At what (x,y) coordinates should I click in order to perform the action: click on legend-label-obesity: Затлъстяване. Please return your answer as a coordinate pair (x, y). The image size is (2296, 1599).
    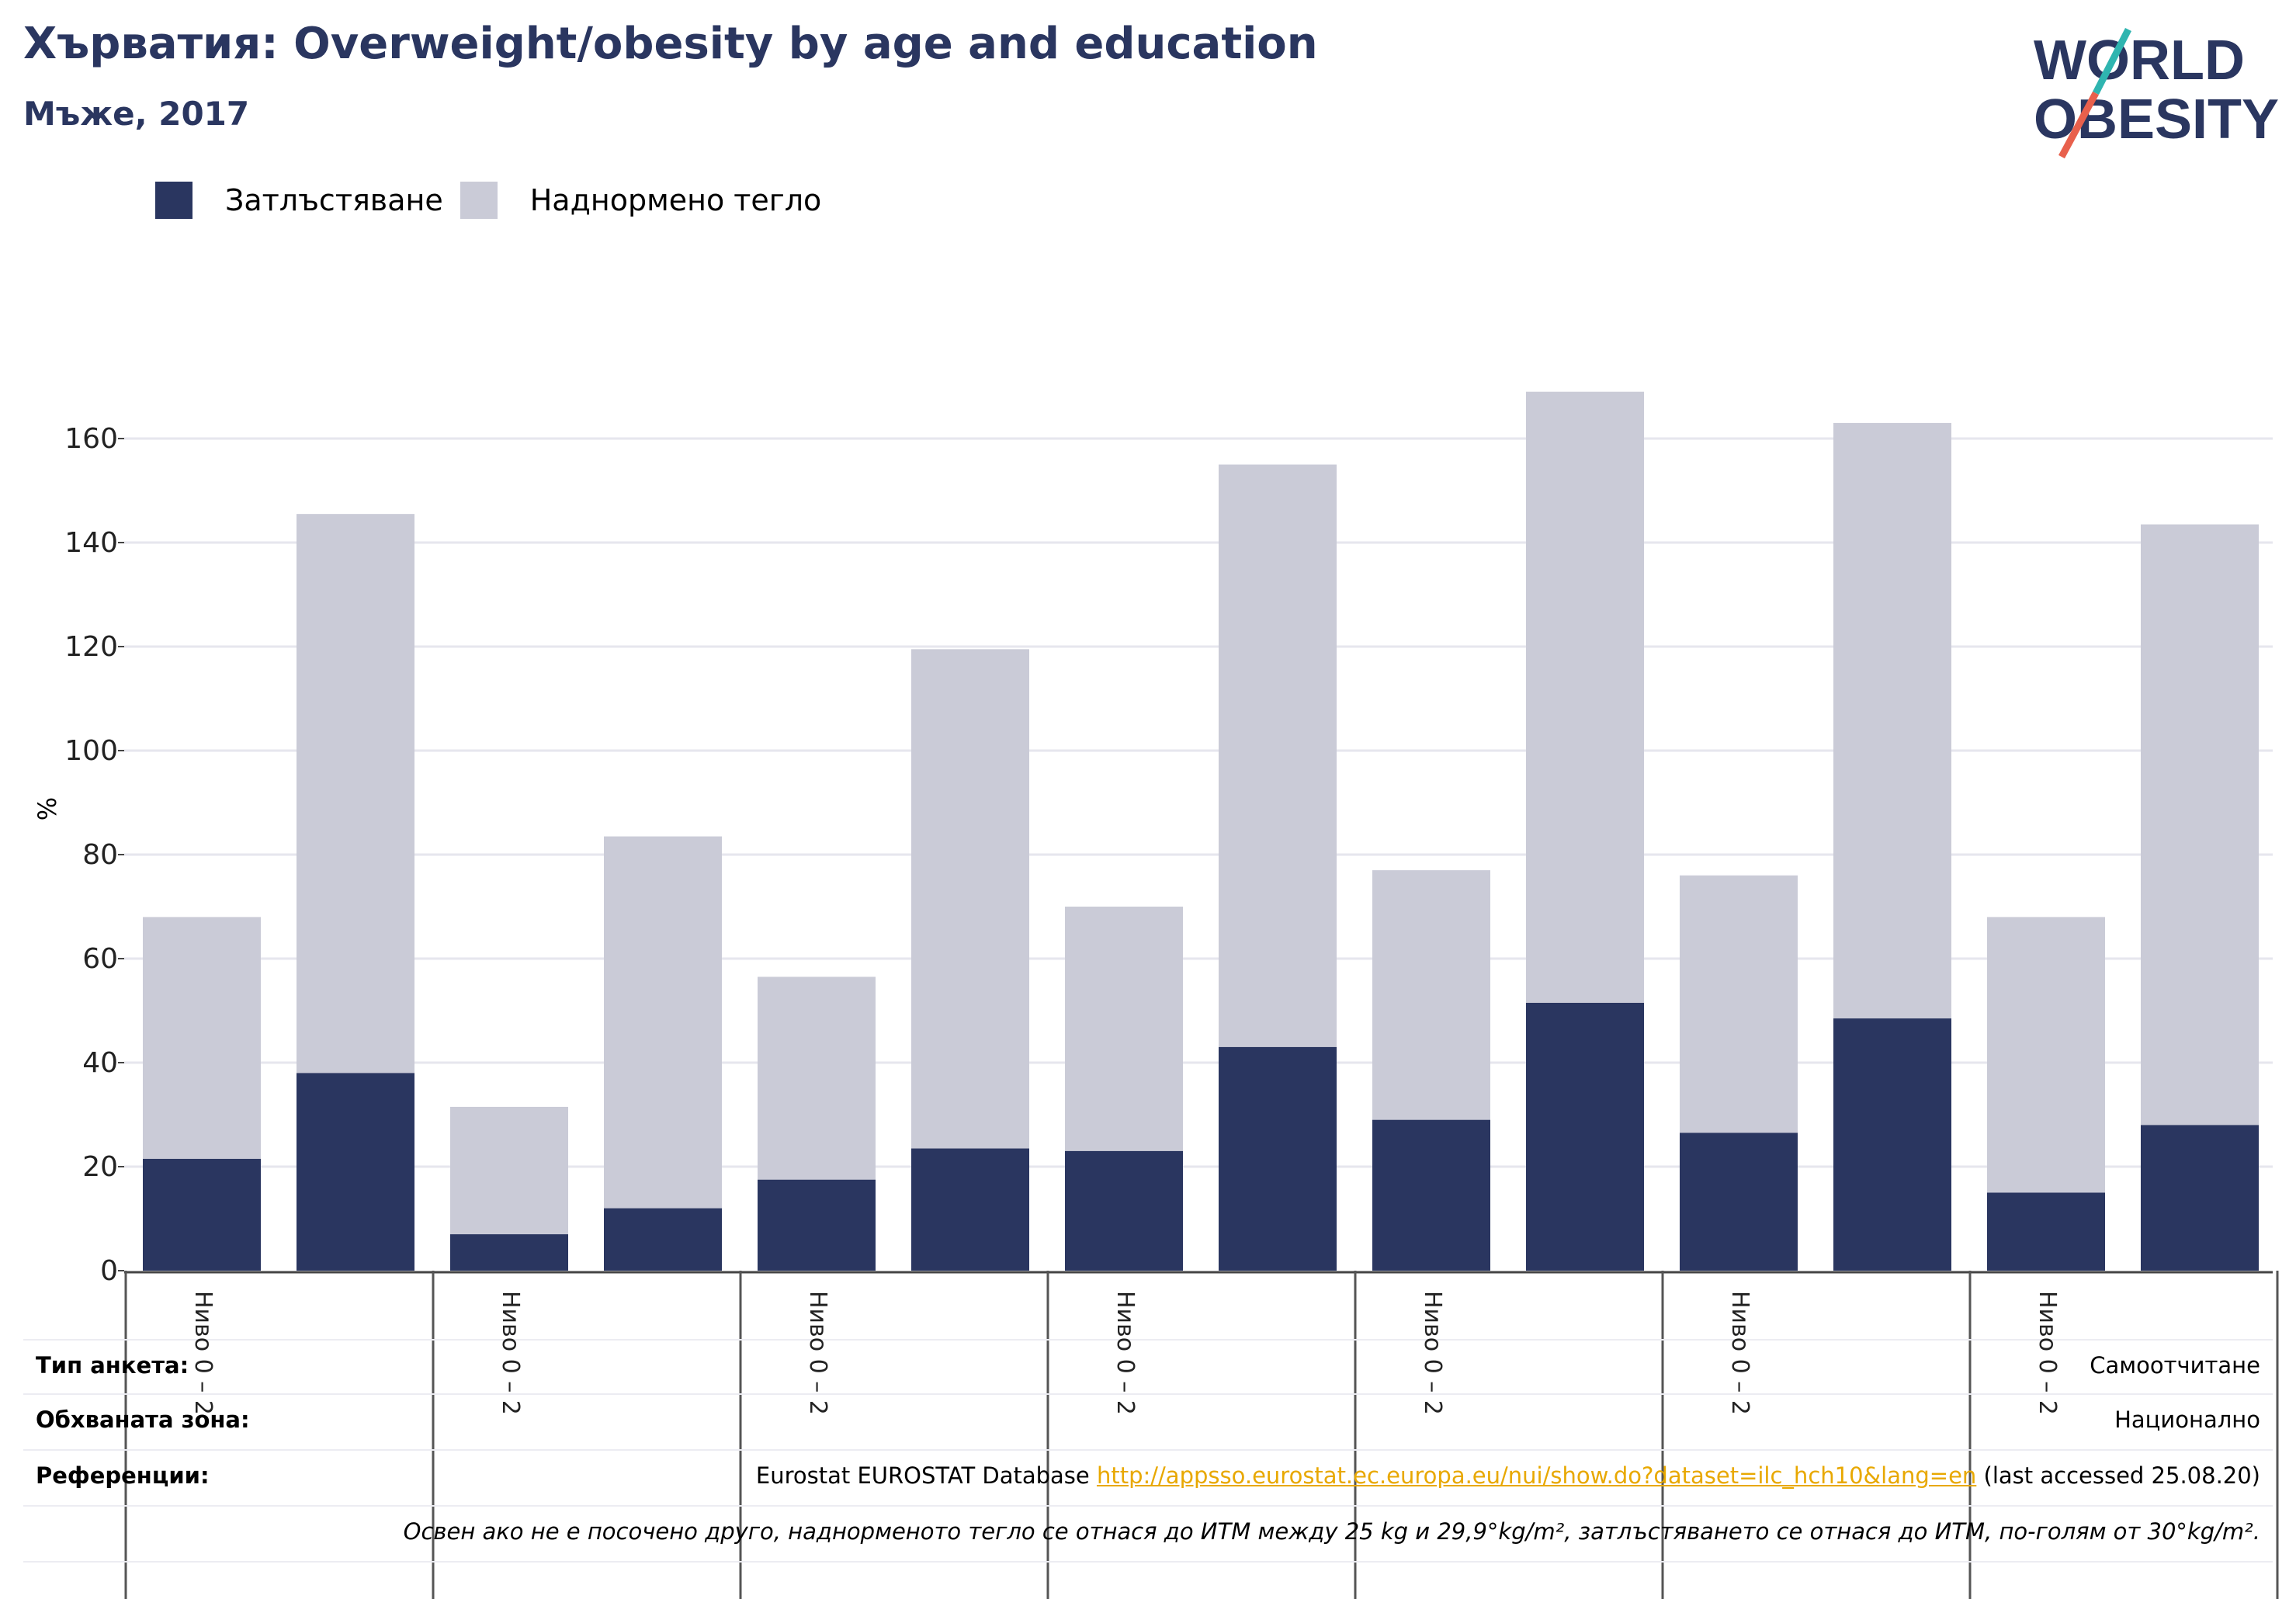
    Looking at the image, I should click on (334, 200).